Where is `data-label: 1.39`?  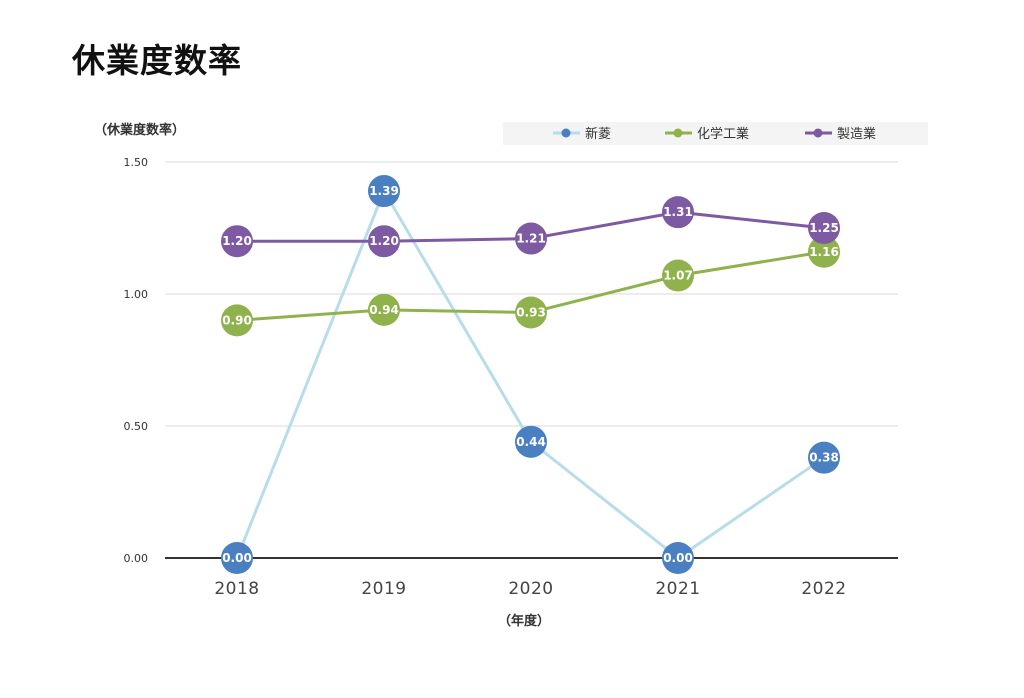 data-label: 1.39 is located at coordinates (384, 191).